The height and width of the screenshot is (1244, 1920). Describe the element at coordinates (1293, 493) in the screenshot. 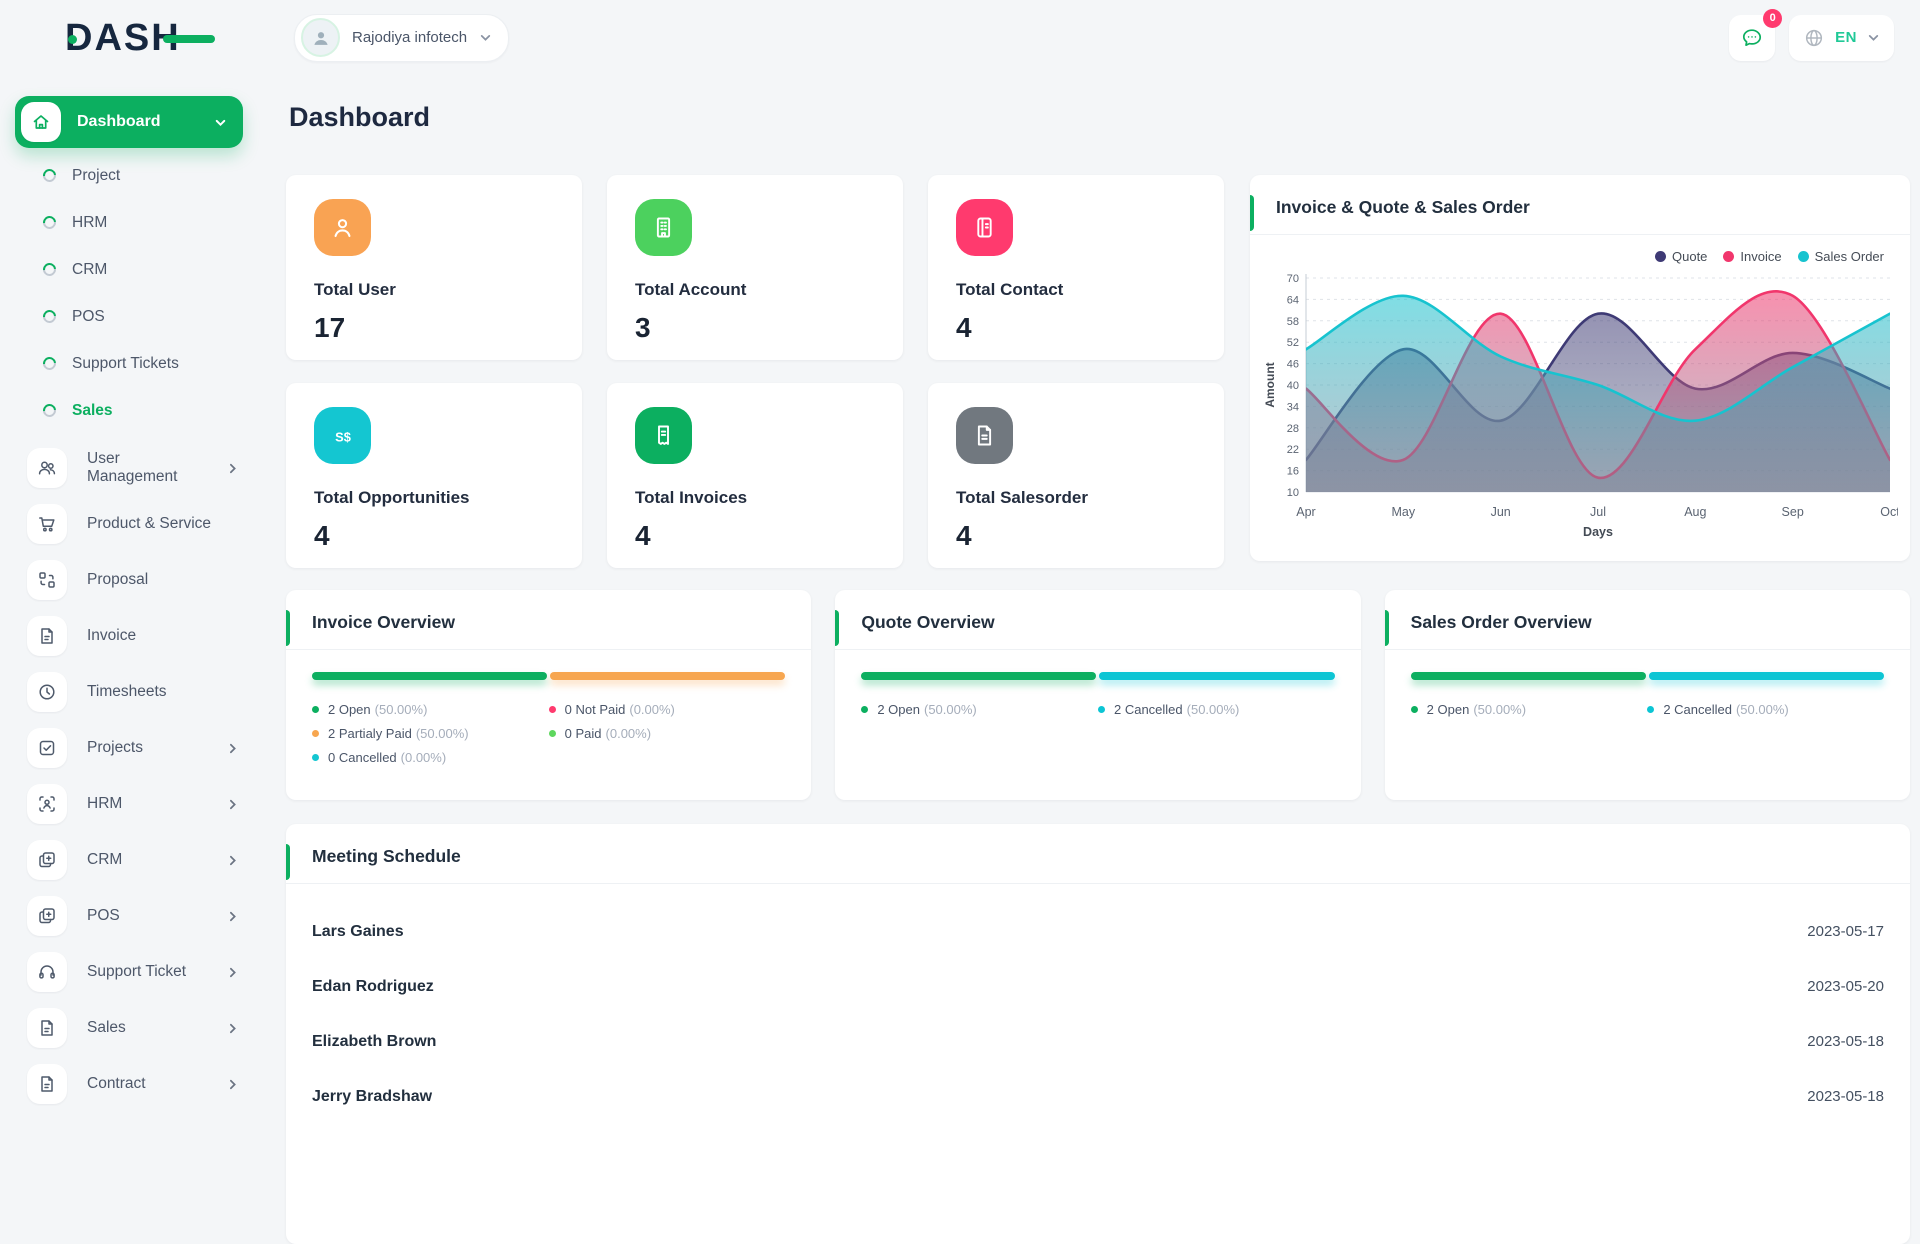

I see `svg-text: 10` at that location.